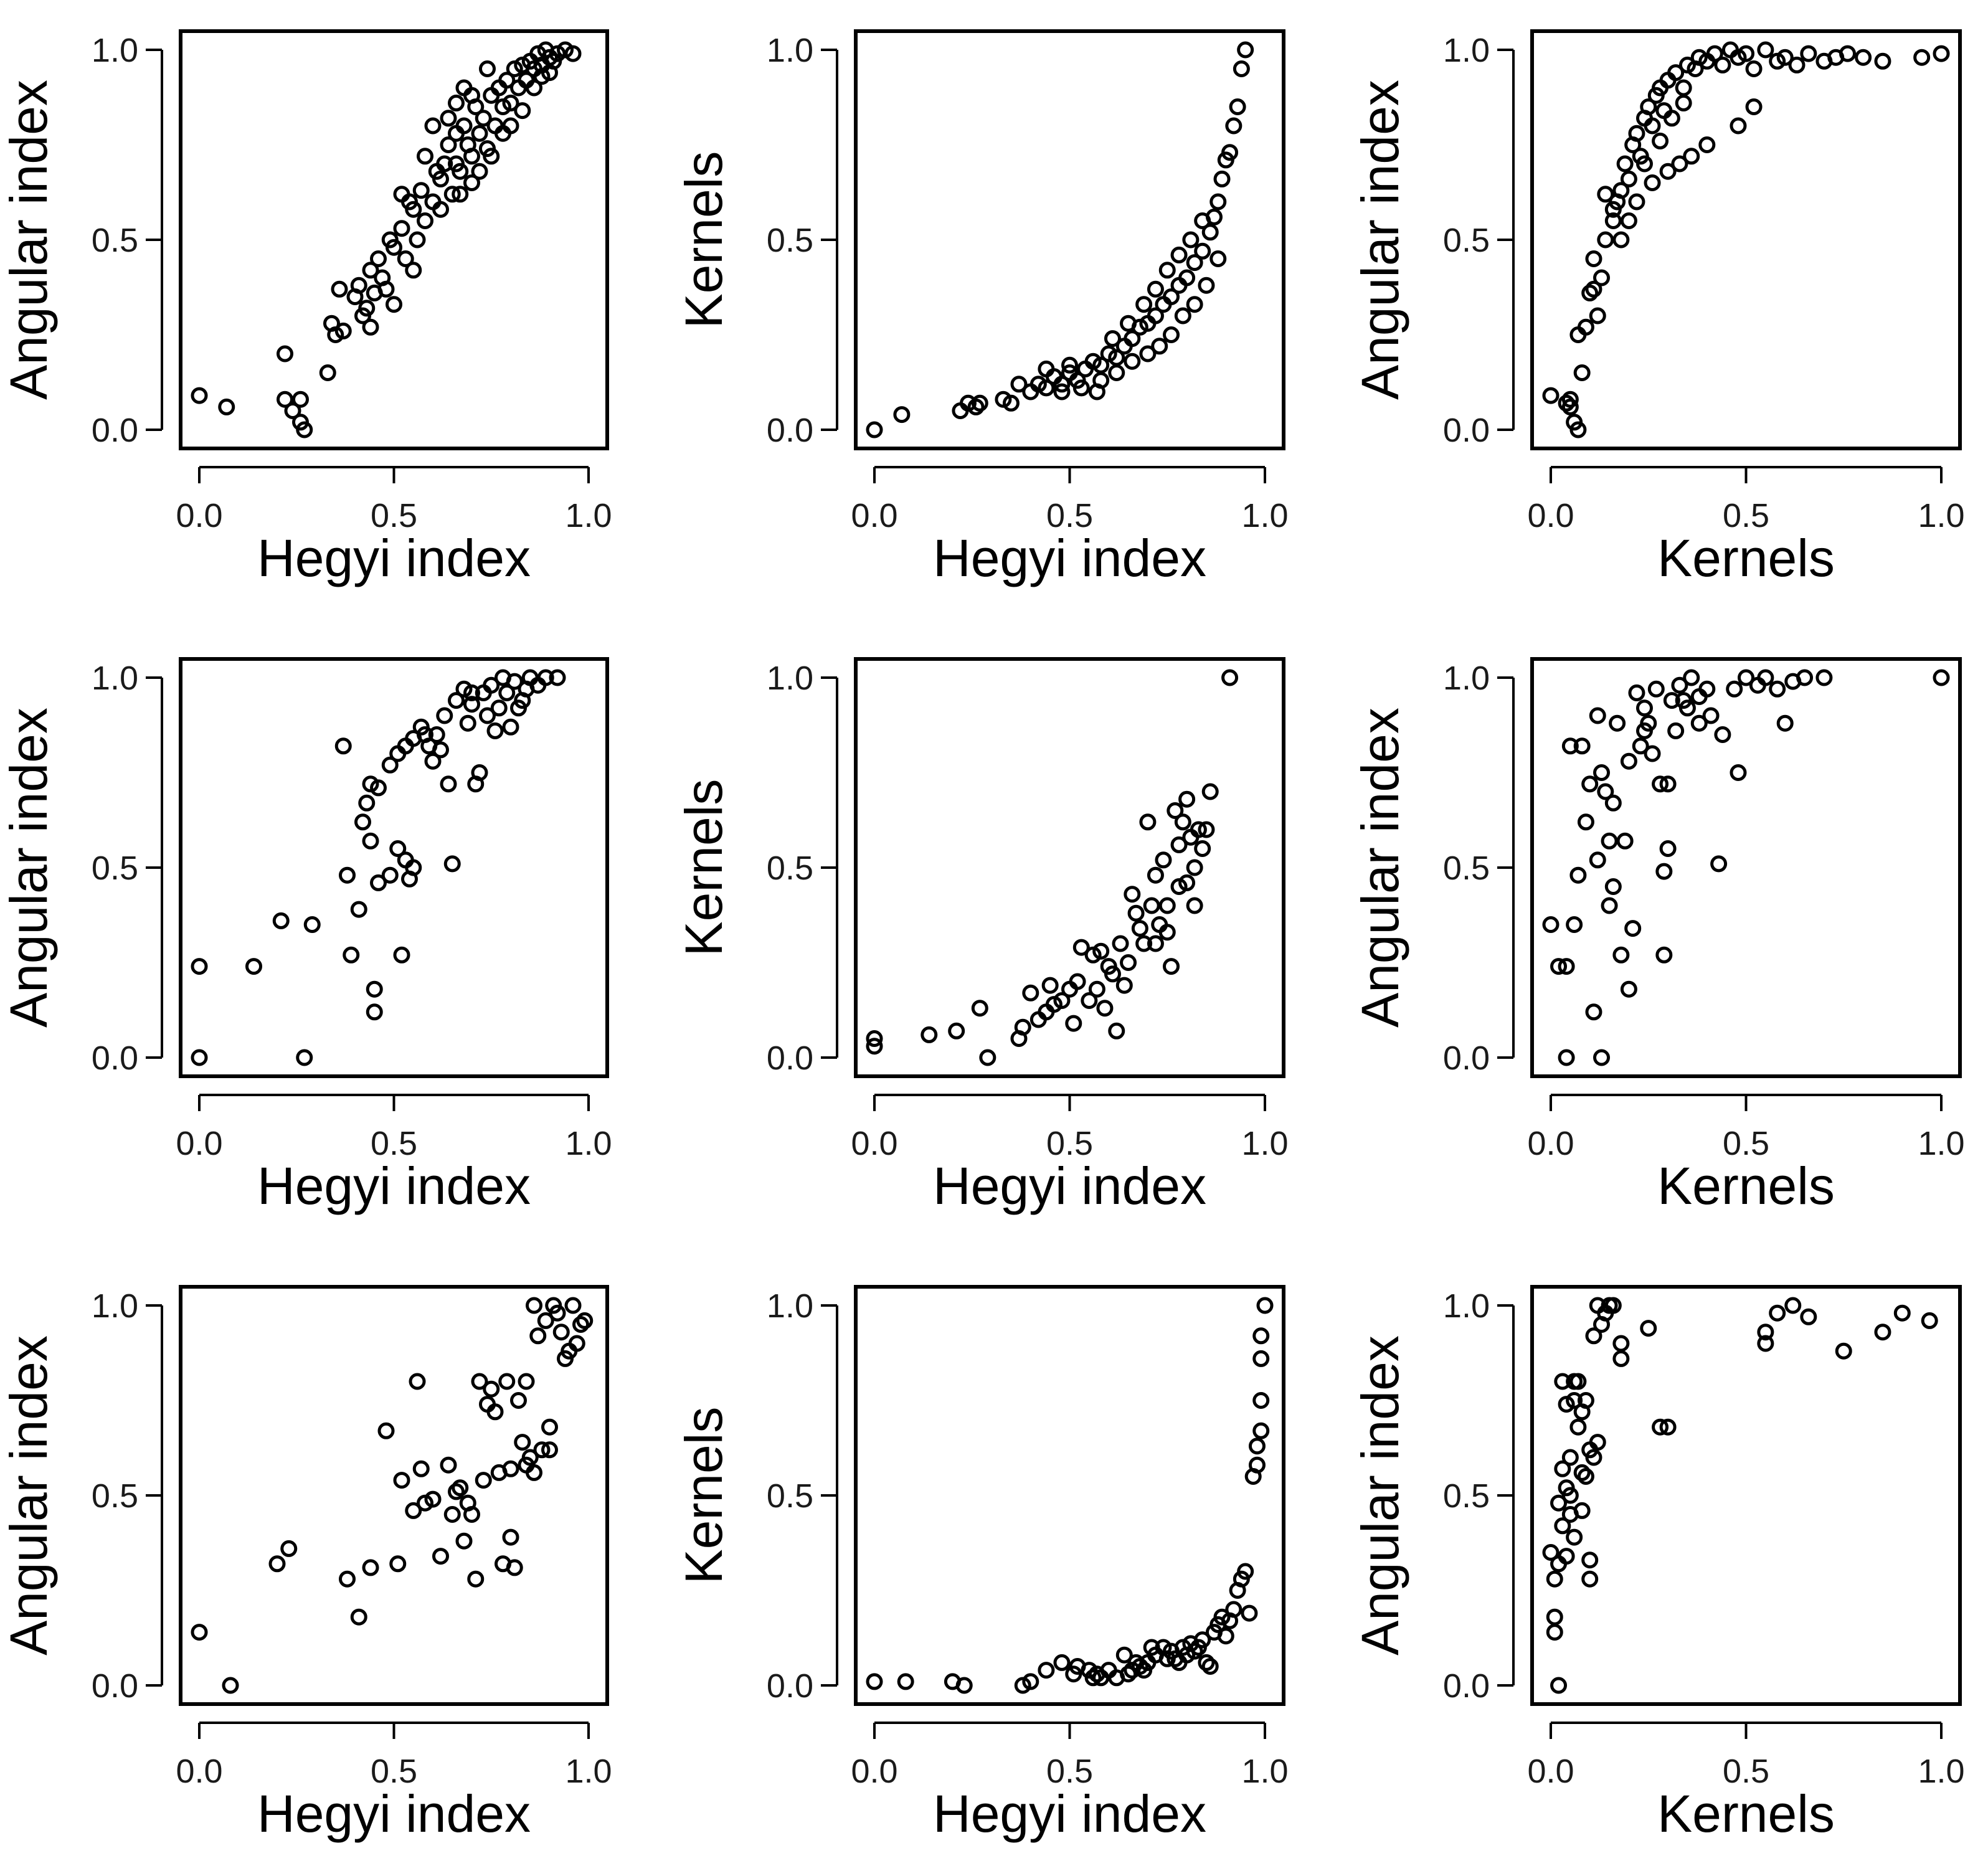  Describe the element at coordinates (703, 868) in the screenshot. I see `y-axis-title: Kernels` at that location.